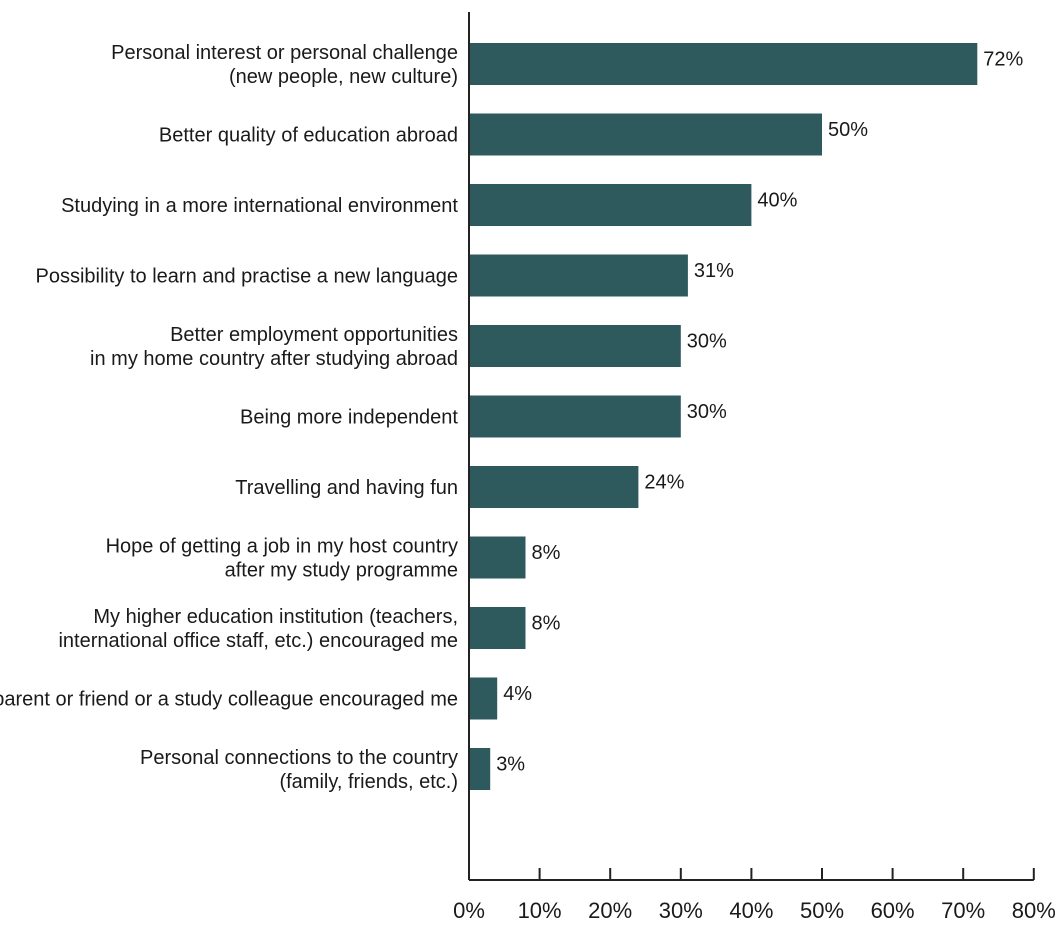 Image resolution: width=1061 pixels, height=938 pixels. Describe the element at coordinates (777, 200) in the screenshot. I see `value-label-3: 40%` at that location.